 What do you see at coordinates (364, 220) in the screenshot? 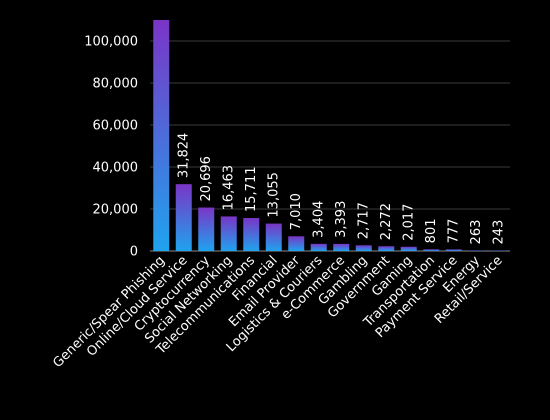
I see `data-label: 2,717` at bounding box center [364, 220].